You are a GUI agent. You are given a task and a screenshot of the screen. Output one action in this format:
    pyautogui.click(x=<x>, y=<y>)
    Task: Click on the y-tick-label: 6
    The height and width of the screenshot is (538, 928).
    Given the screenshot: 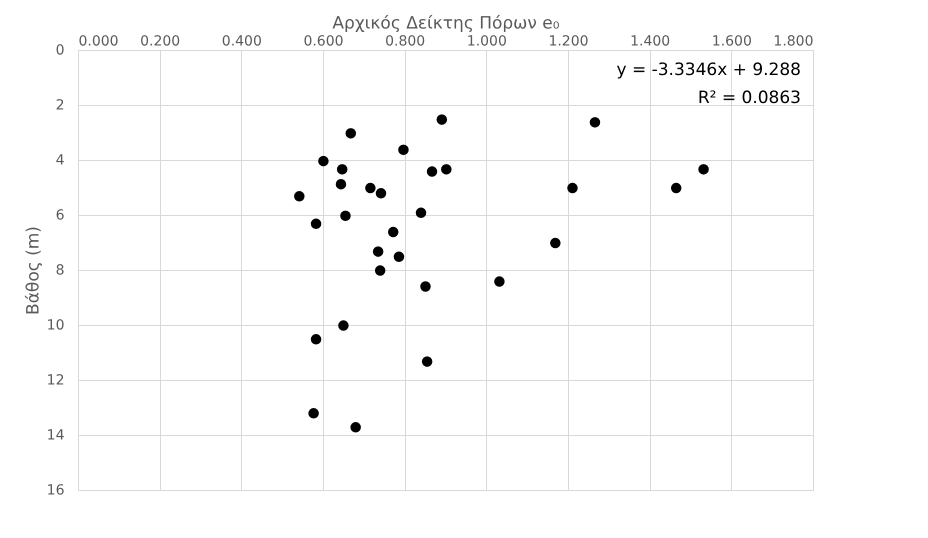 What is the action you would take?
    pyautogui.click(x=60, y=216)
    